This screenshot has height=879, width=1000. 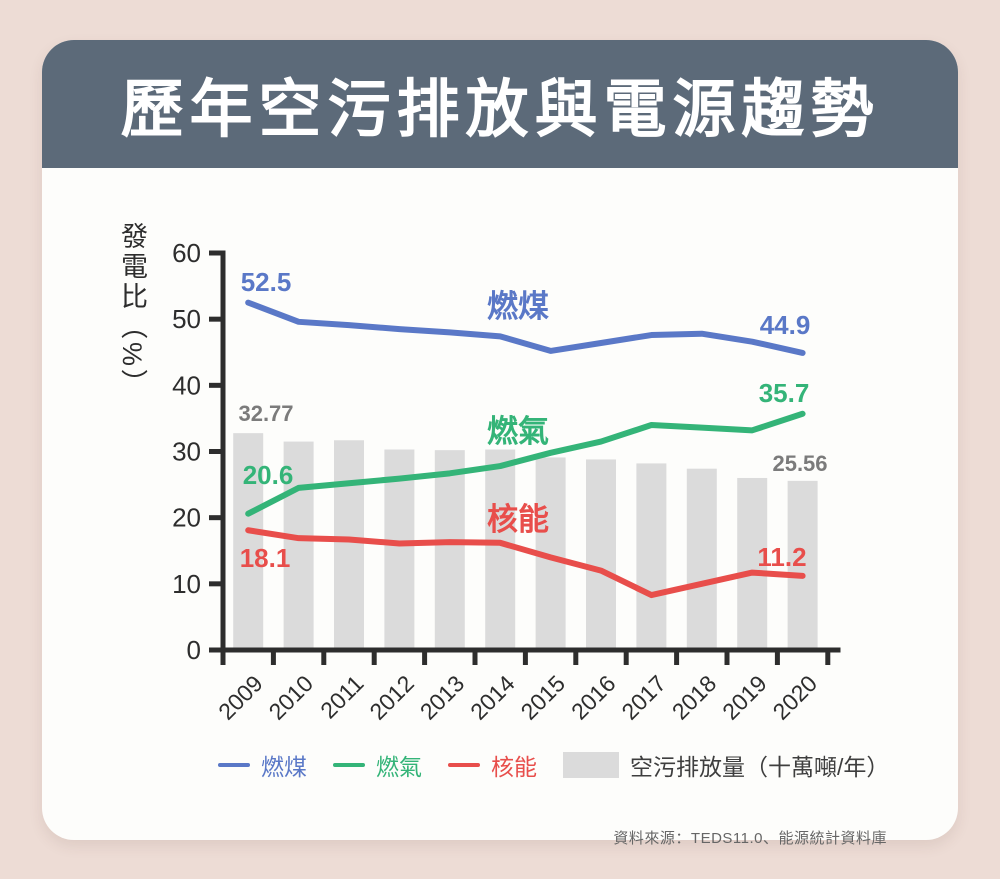 I want to click on annotation-18.1: 18.1, so click(x=265, y=558).